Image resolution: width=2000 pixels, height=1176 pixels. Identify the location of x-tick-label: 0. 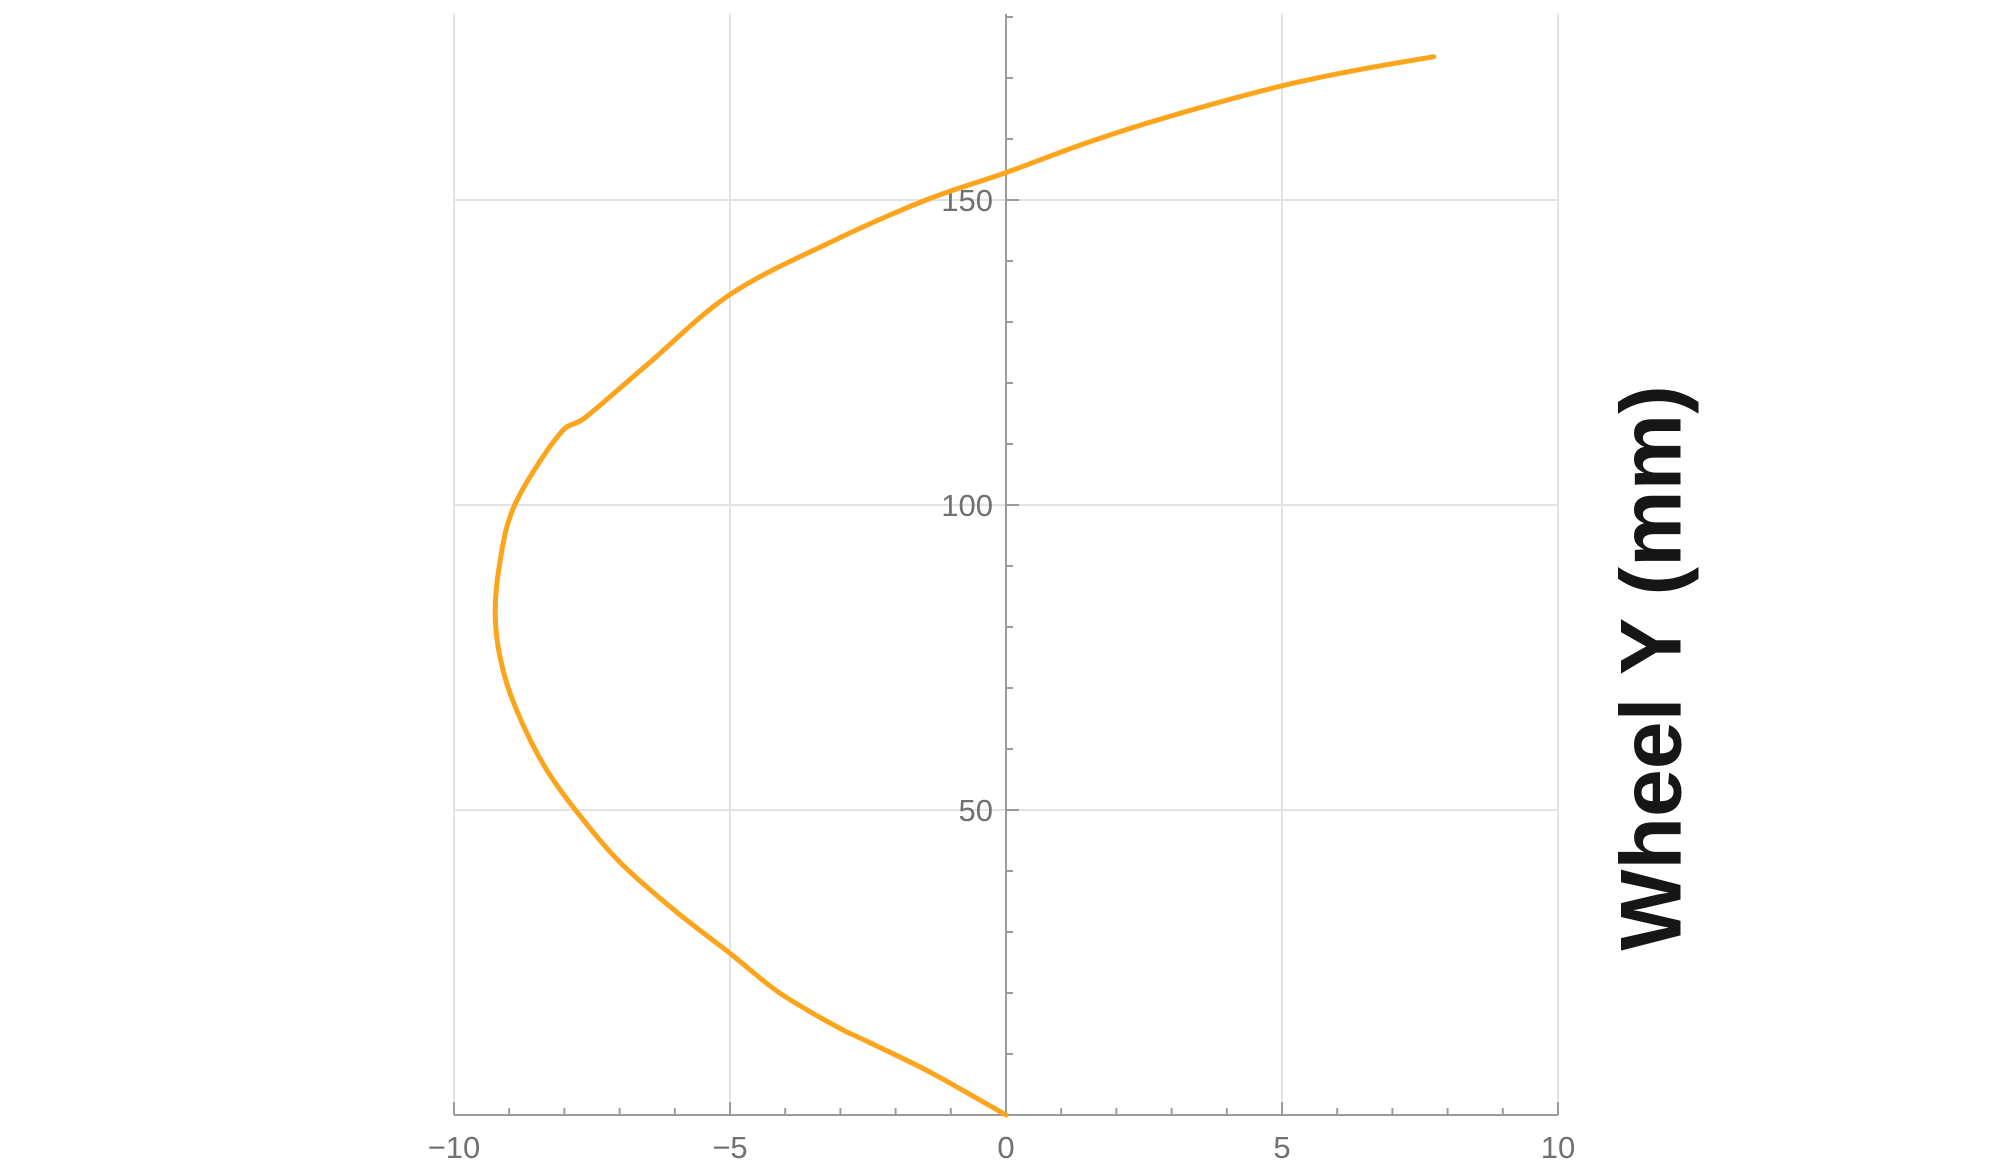
(1005, 1147).